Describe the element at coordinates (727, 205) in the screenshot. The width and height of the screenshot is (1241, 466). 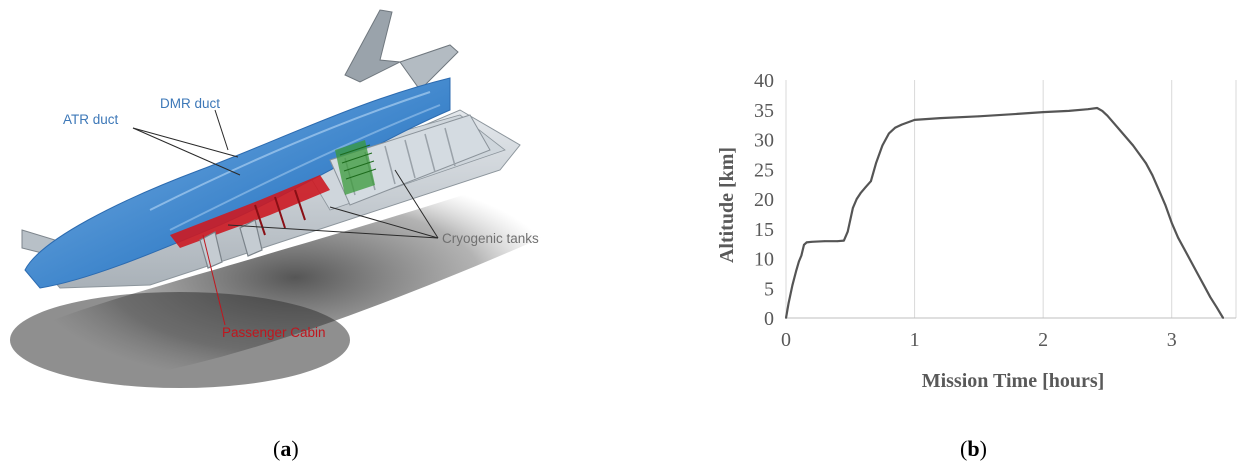
I see `y-axis-label: Altitude [km]` at that location.